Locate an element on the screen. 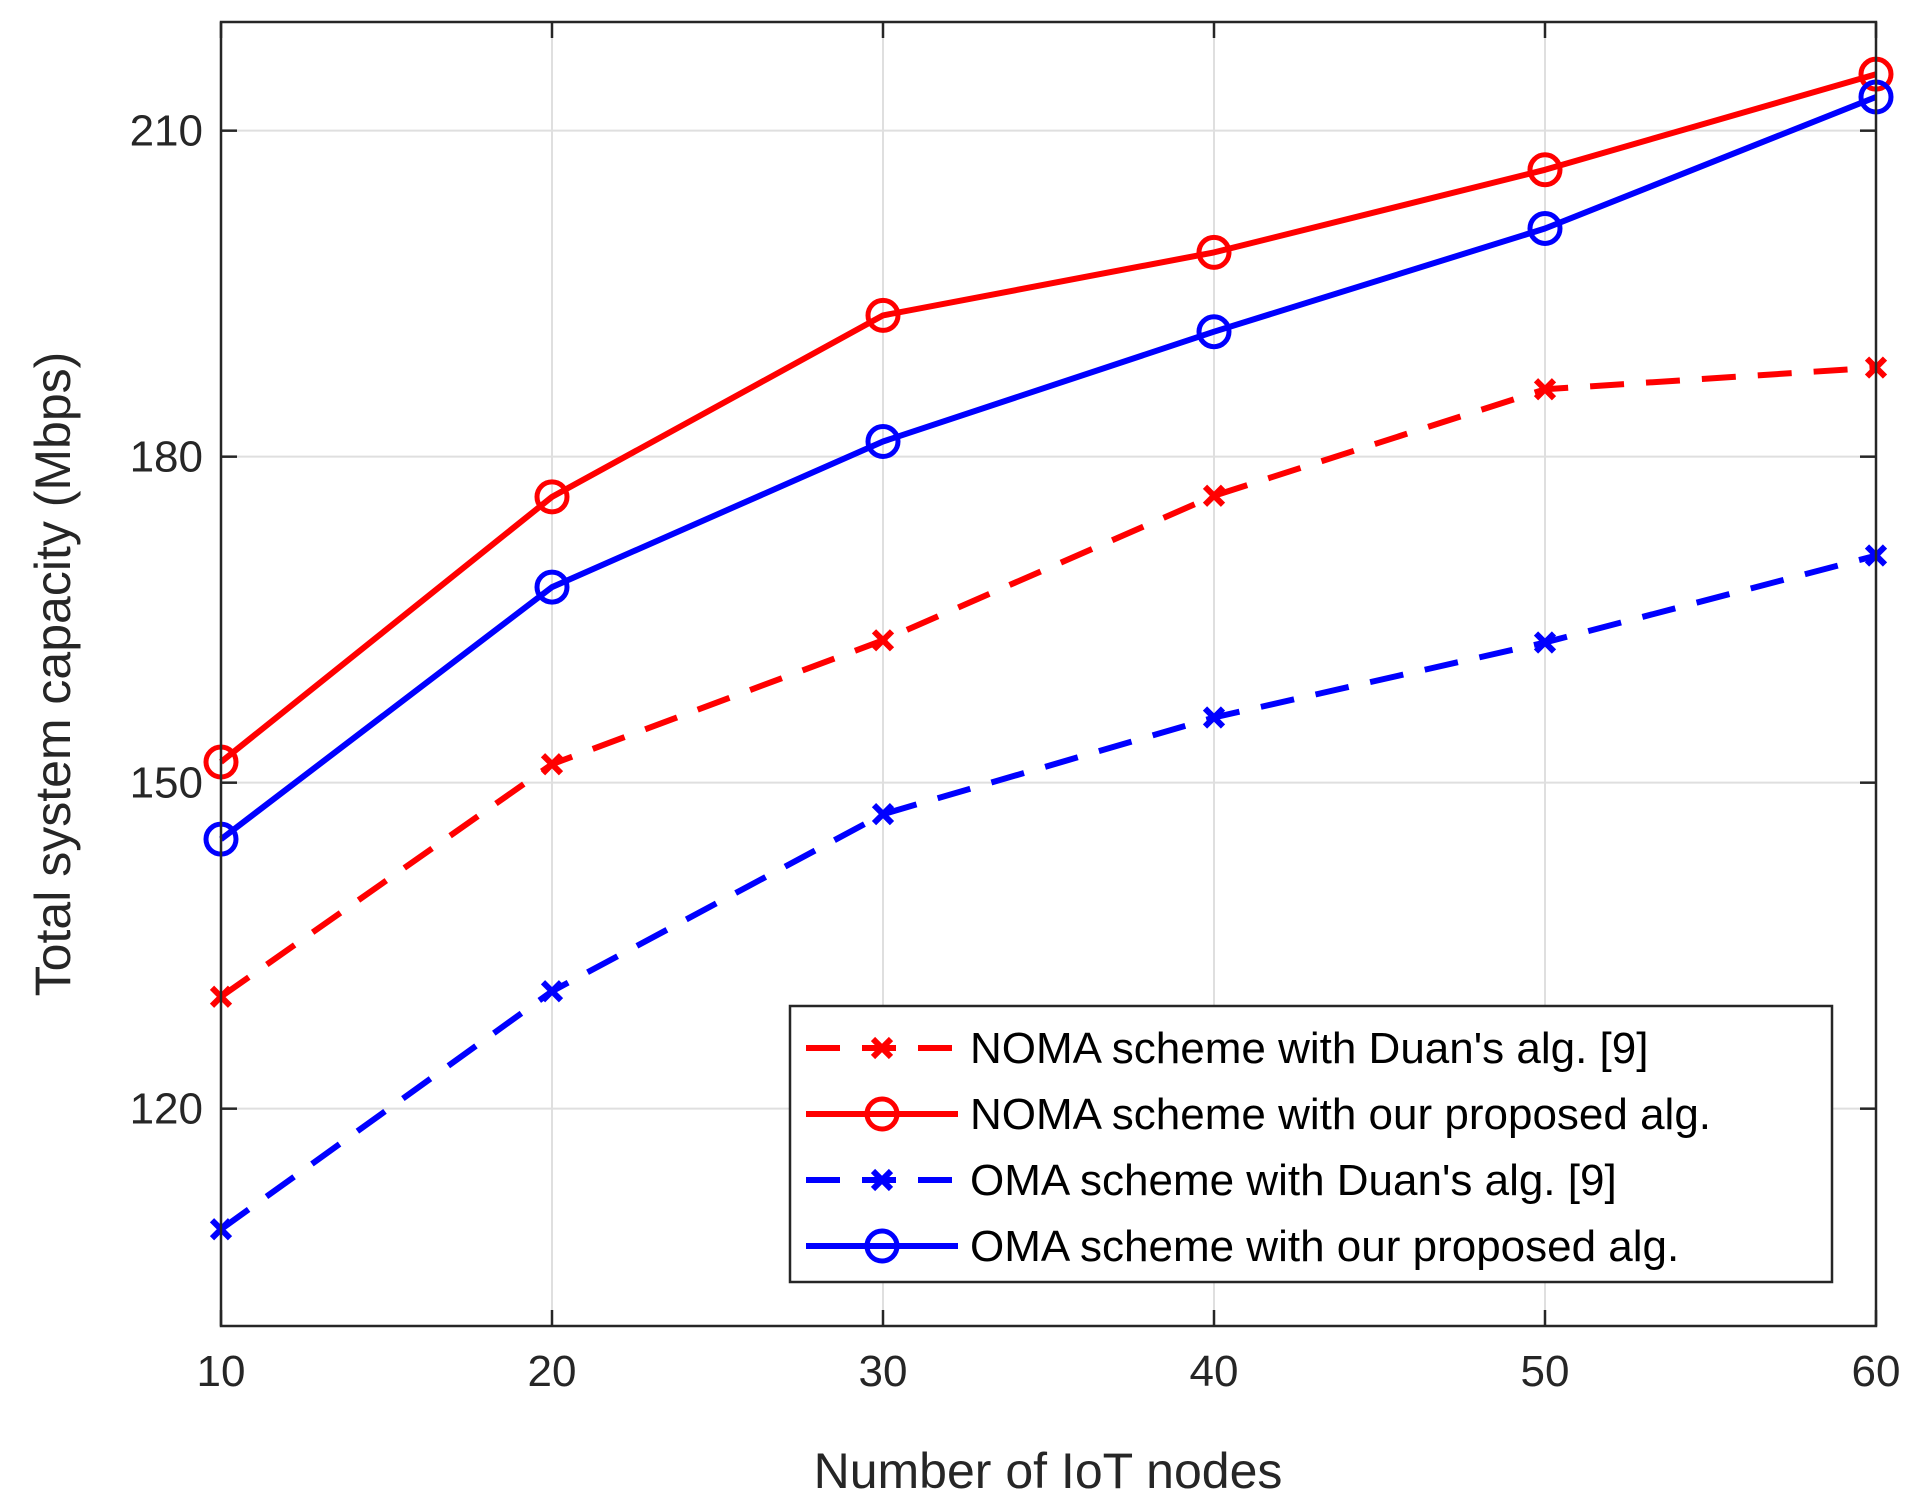 The width and height of the screenshot is (1920, 1507). x-tick-label: 50 is located at coordinates (1545, 1371).